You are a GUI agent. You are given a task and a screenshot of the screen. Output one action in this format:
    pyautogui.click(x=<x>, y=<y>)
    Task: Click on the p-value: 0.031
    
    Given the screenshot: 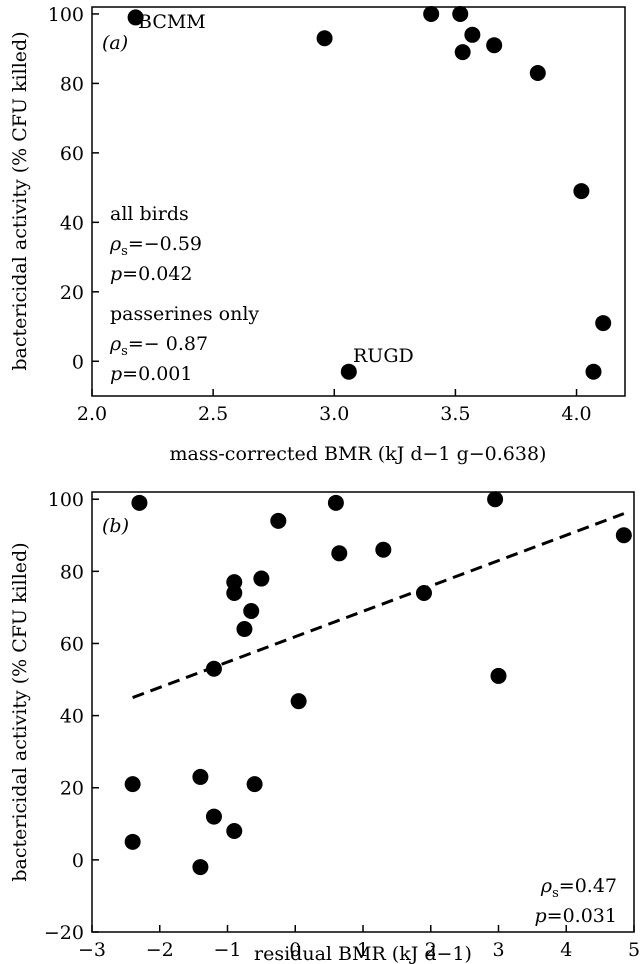 What is the action you would take?
    pyautogui.click(x=590, y=916)
    